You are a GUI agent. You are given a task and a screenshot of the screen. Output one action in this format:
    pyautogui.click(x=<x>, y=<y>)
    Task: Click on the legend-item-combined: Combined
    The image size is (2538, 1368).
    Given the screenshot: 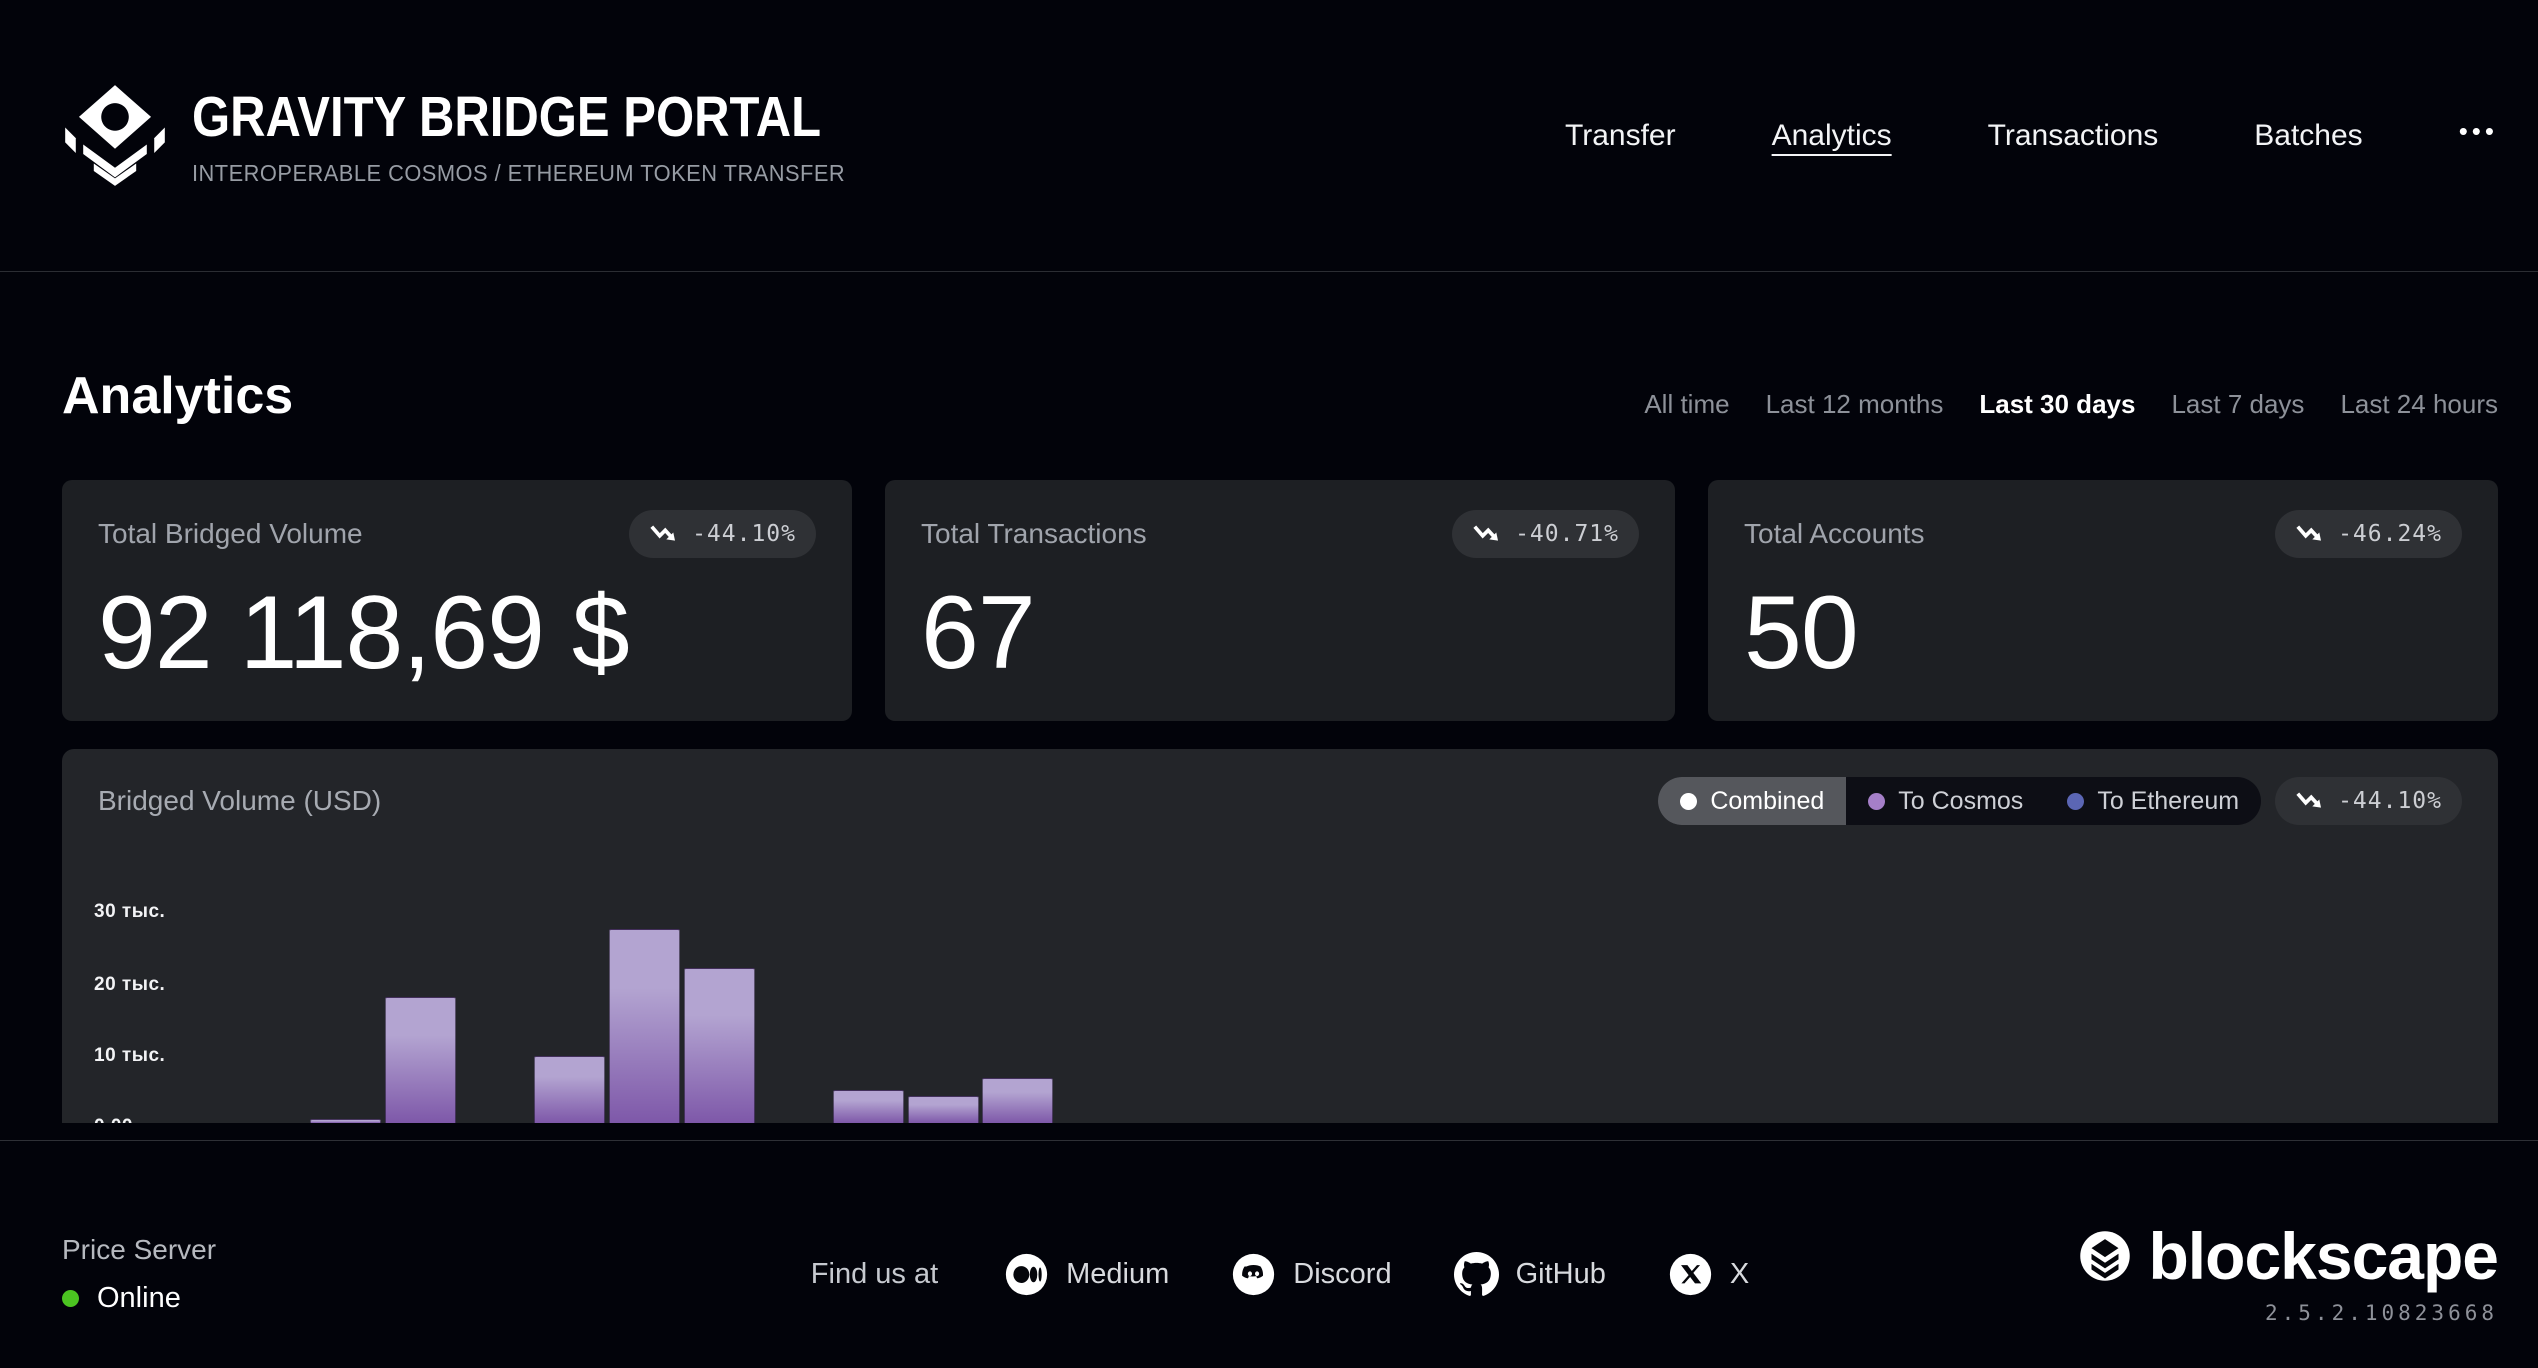 What is the action you would take?
    pyautogui.click(x=1752, y=801)
    